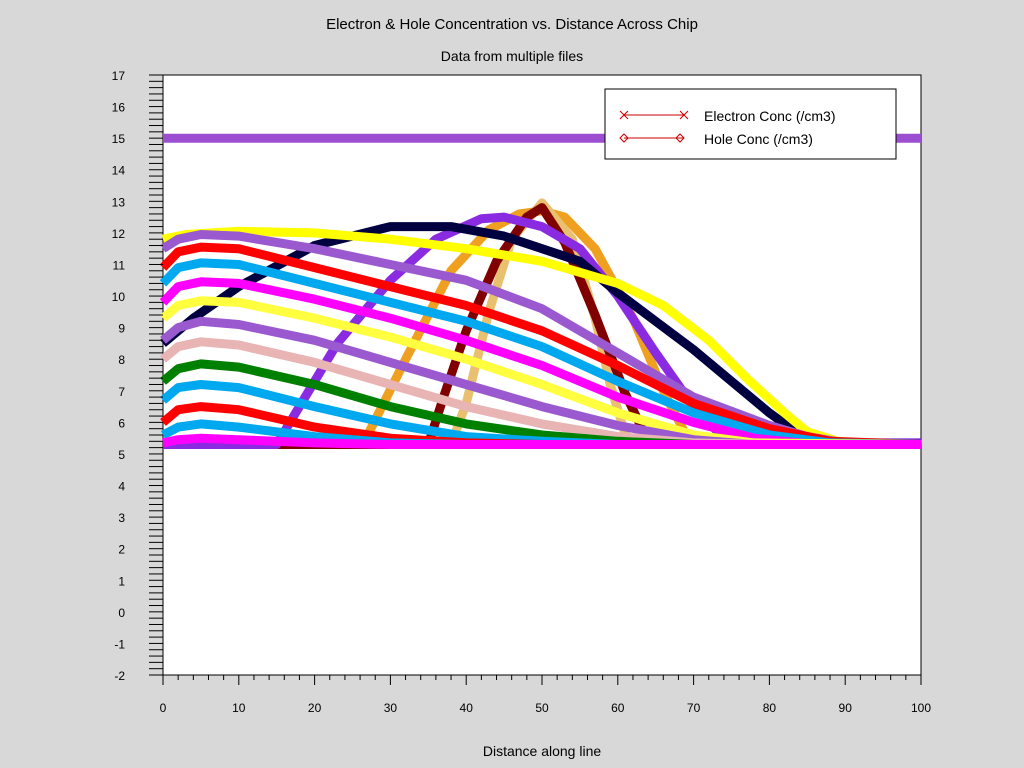  Describe the element at coordinates (119, 139) in the screenshot. I see `y-tick-label: 15` at that location.